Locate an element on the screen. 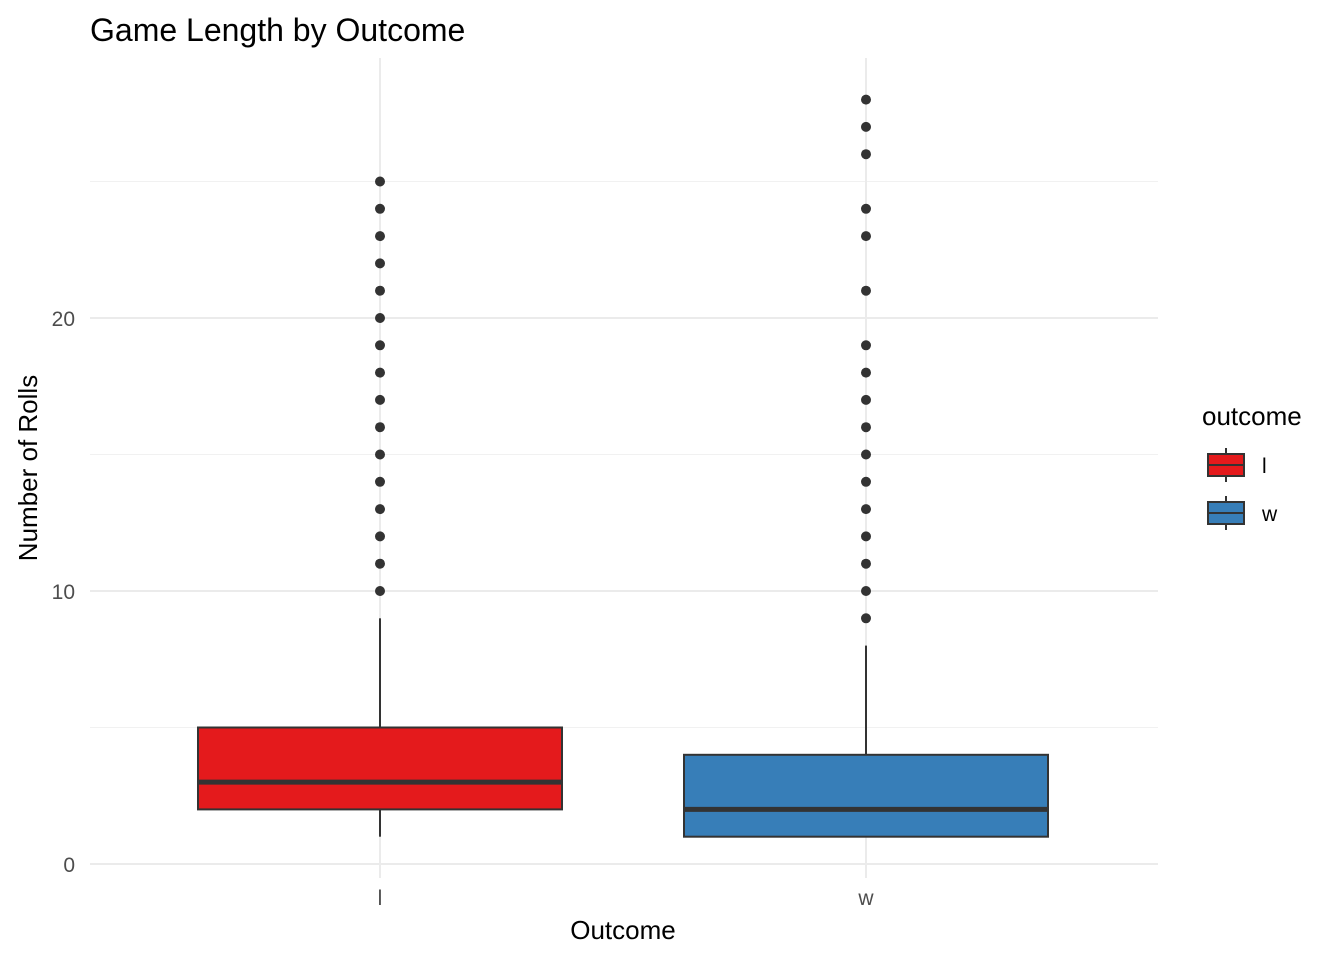  y-axis-ticks: 0 10 20 is located at coordinates (63, 592).